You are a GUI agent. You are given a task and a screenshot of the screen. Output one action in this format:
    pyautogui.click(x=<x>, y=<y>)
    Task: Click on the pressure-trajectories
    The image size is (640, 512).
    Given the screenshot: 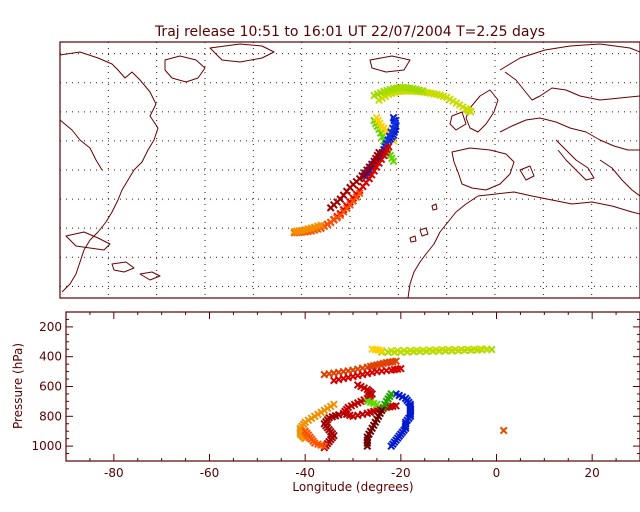 What is the action you would take?
    pyautogui.click(x=402, y=398)
    